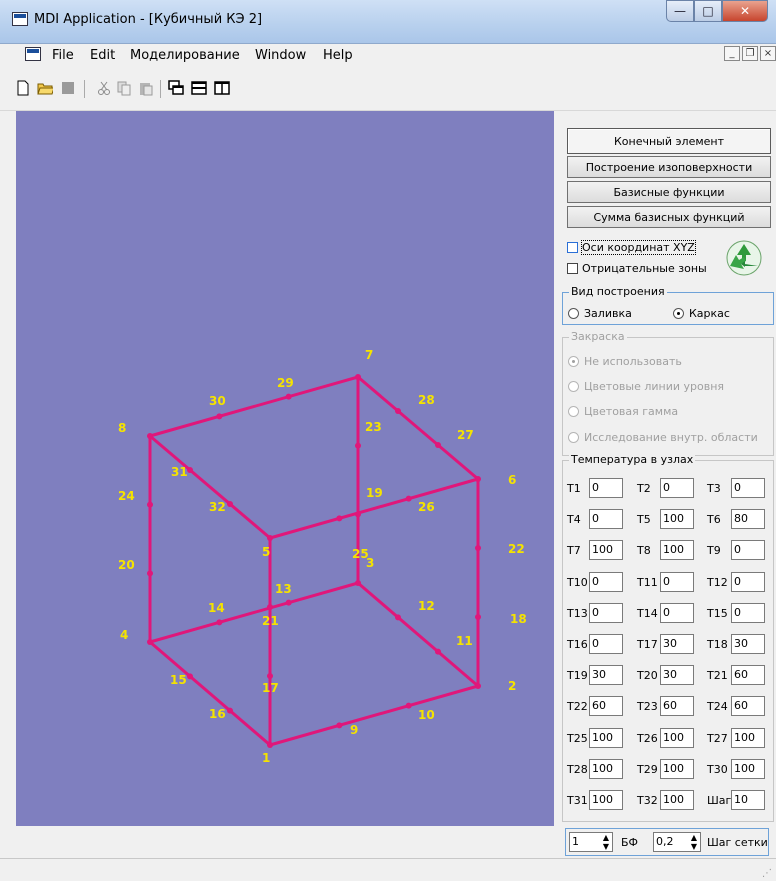 This screenshot has width=776, height=881. What do you see at coordinates (23, 88) in the screenshot?
I see `new-file-icon` at bounding box center [23, 88].